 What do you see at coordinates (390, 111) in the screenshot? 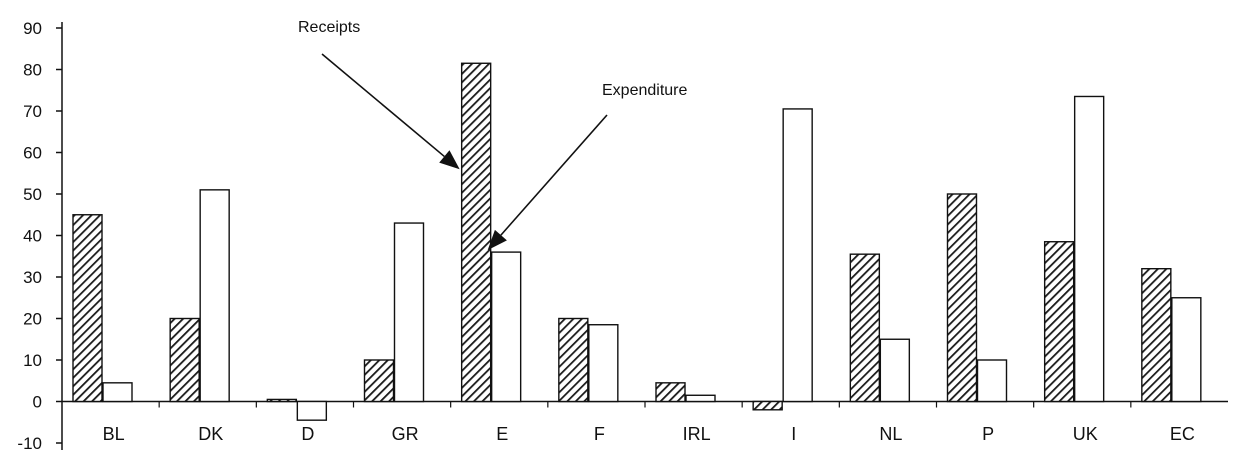
I see `receipts-annotation-arrow` at bounding box center [390, 111].